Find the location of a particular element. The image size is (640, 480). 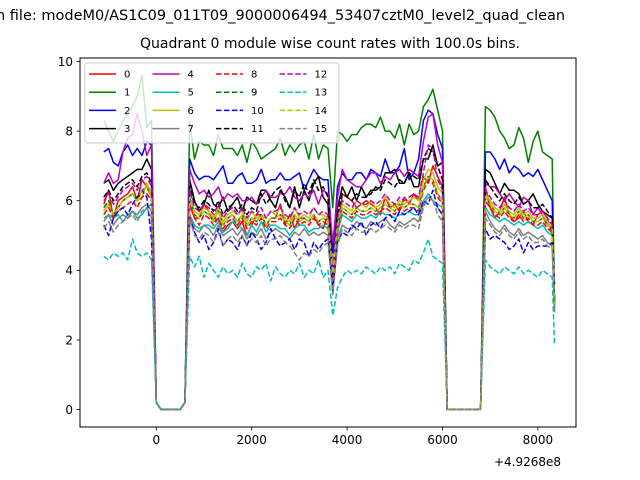

x-tick-label: 6000 is located at coordinates (442, 440).